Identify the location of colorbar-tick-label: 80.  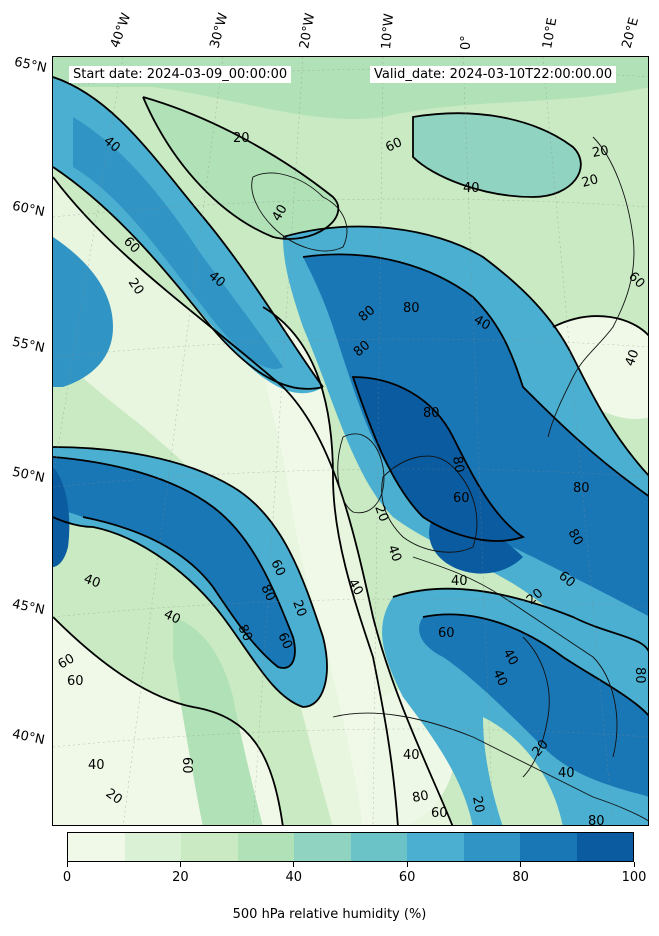
(520, 877).